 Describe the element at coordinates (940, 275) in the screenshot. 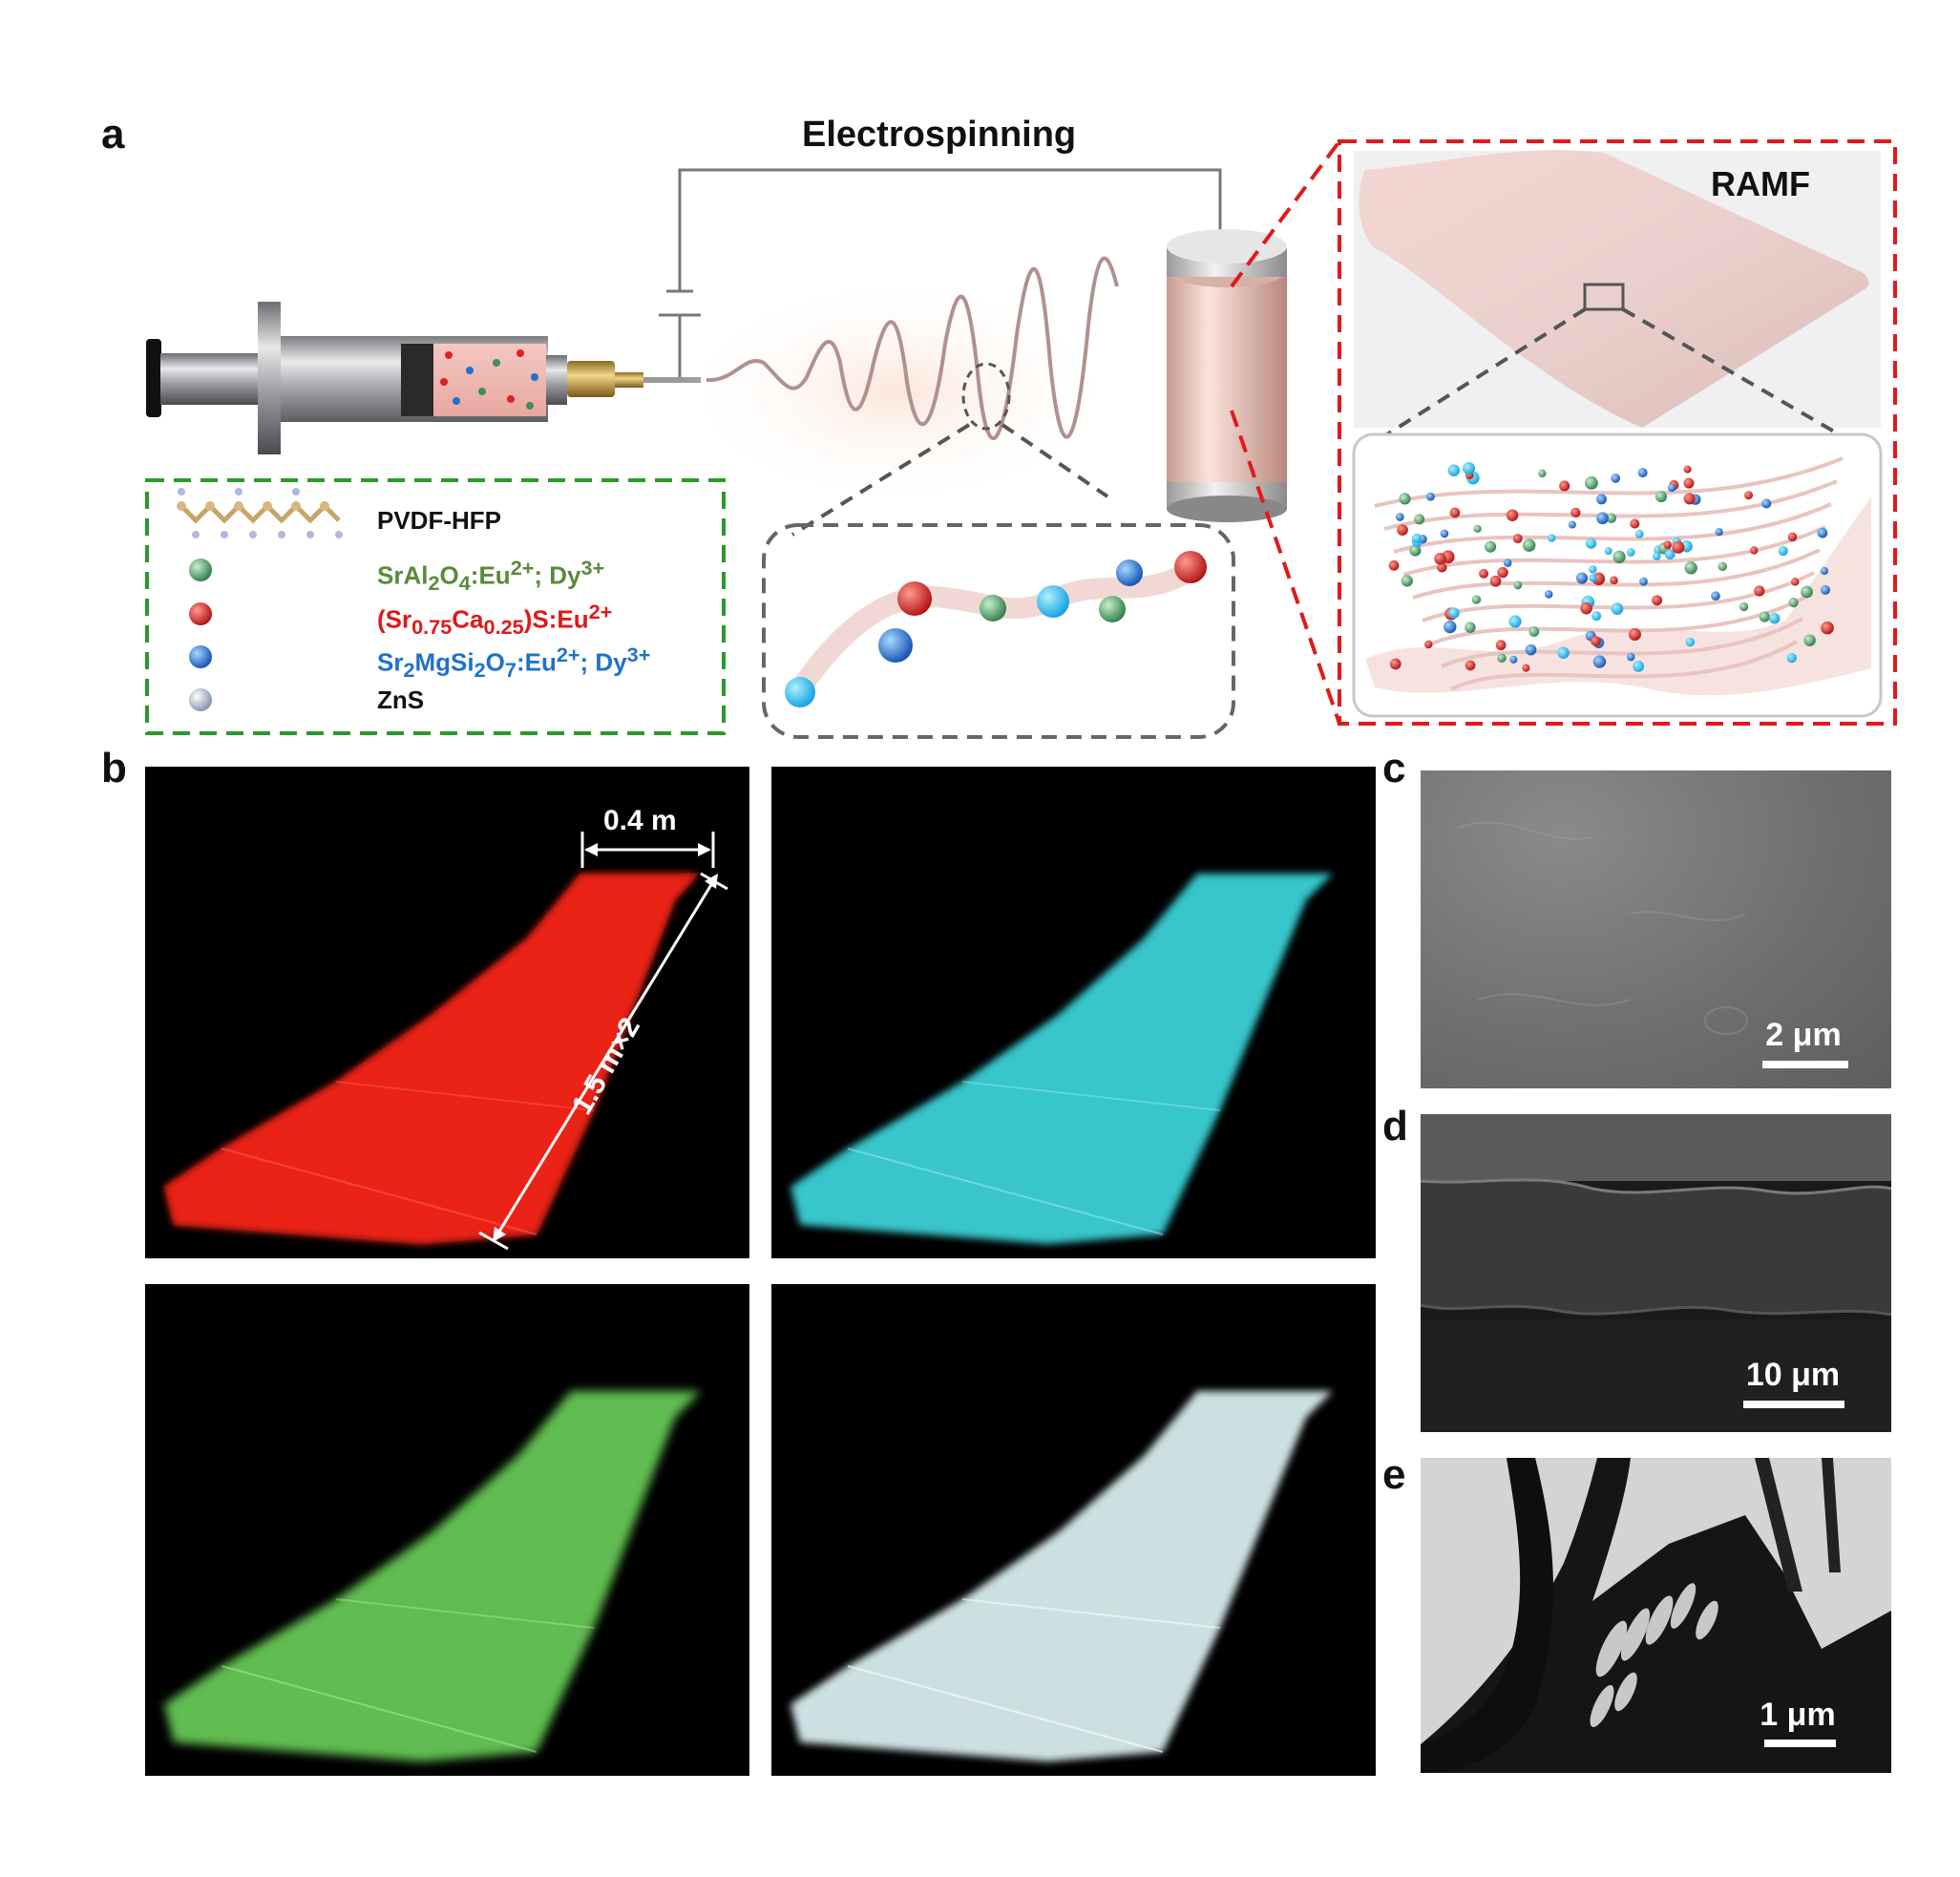

I see `power-circuit` at that location.